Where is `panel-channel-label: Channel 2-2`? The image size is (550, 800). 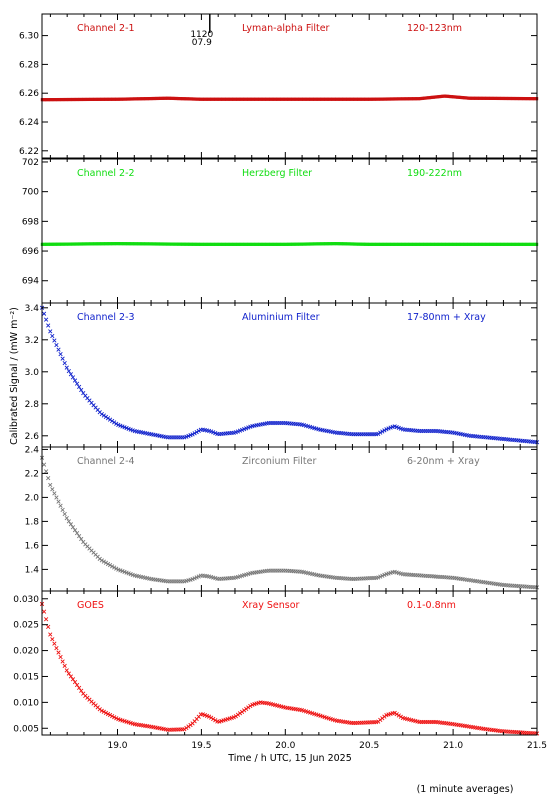 panel-channel-label: Channel 2-2 is located at coordinates (106, 173).